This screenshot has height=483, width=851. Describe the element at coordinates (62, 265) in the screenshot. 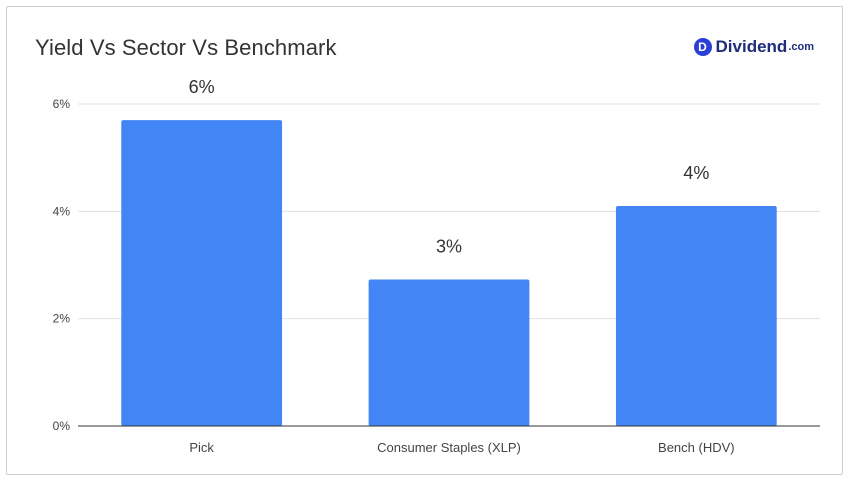

I see `y-axis-ticks: 0% 2% 4% 6%` at that location.